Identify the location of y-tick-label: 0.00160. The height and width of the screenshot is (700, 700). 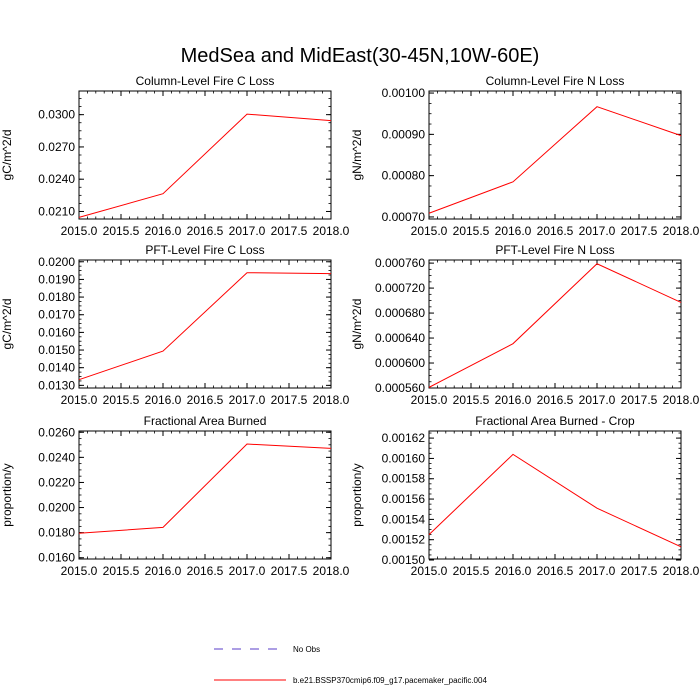
(404, 458).